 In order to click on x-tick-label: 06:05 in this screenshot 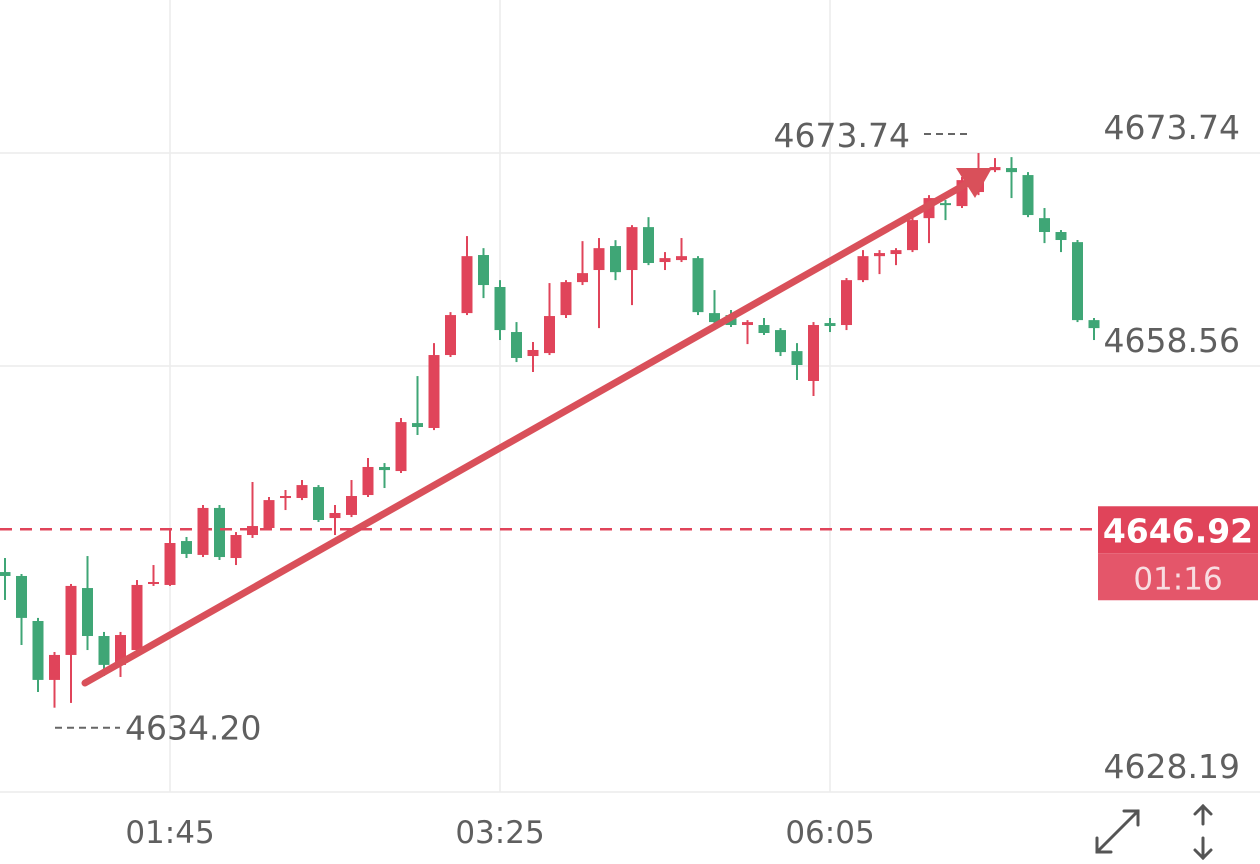, I will do `click(829, 833)`.